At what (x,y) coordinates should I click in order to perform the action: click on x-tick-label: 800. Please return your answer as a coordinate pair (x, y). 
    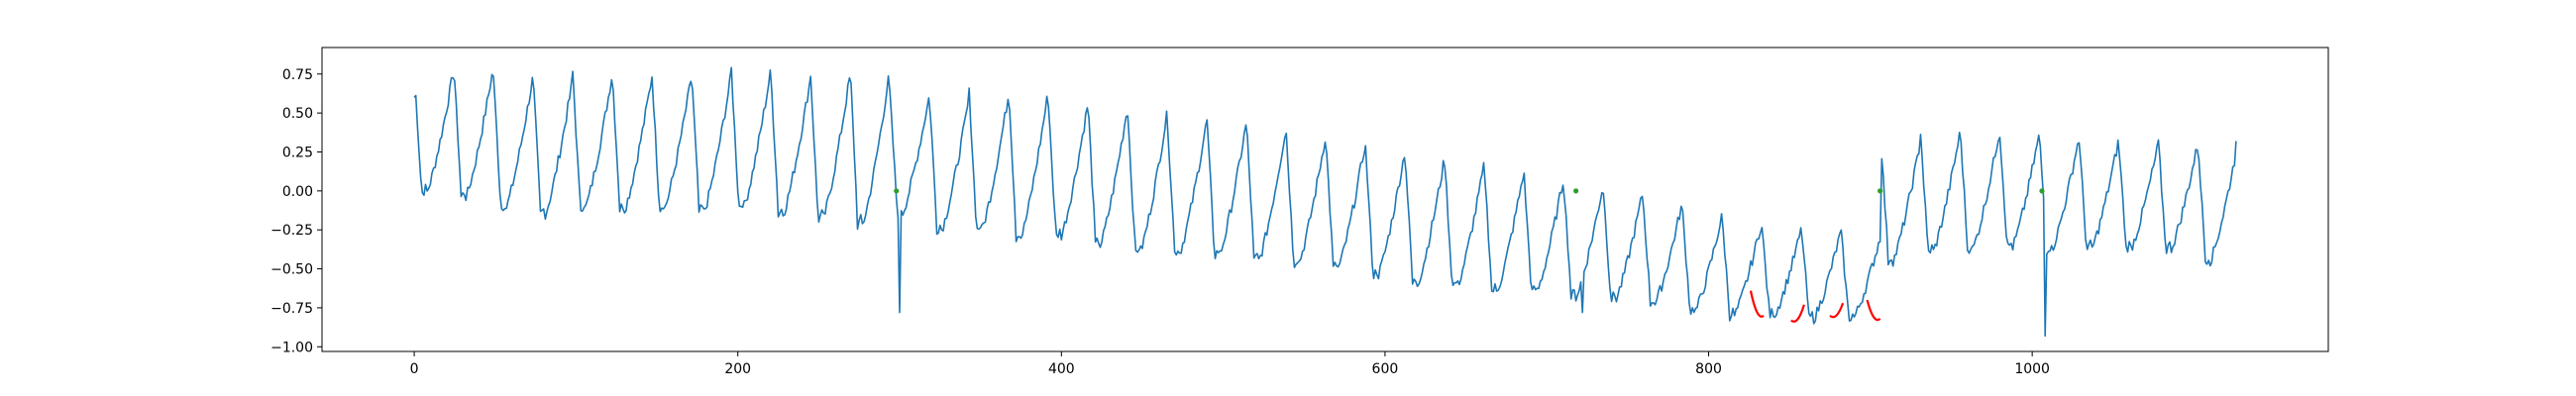
    Looking at the image, I should click on (1708, 369).